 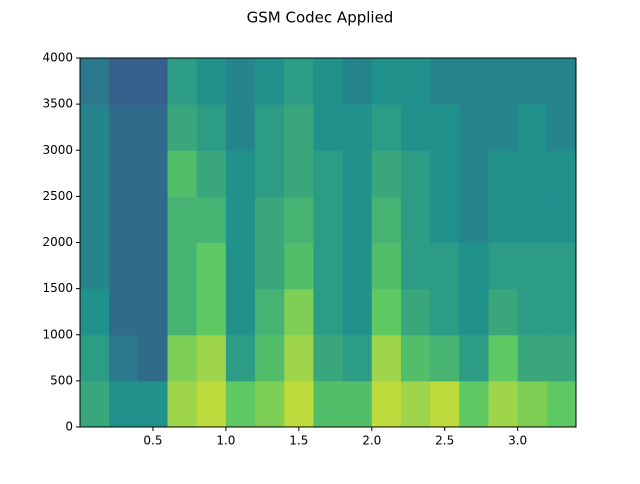 What do you see at coordinates (320, 18) in the screenshot?
I see `chart-title: GSM Codec Applied` at bounding box center [320, 18].